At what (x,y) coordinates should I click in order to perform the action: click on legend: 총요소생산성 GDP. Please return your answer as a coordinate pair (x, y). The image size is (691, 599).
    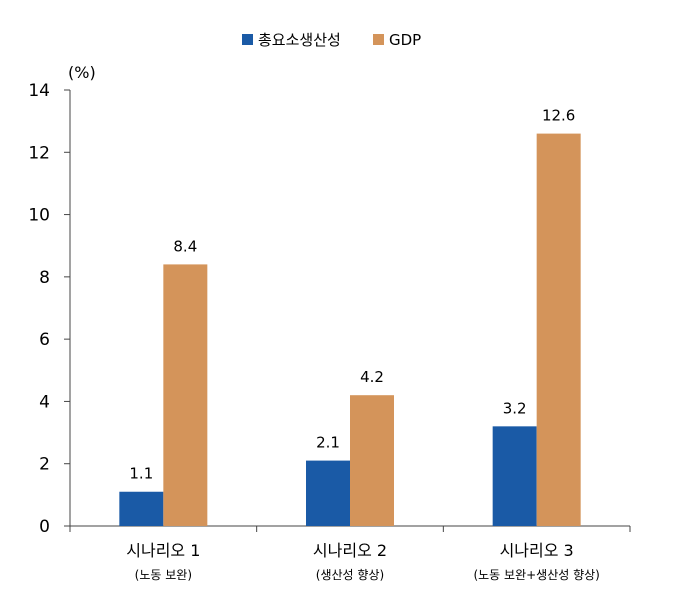
    Looking at the image, I should click on (331, 40).